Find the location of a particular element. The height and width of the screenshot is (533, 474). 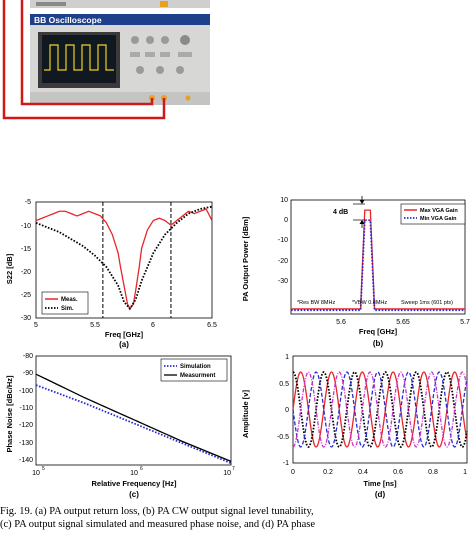

chart-c-plot is located at coordinates (133, 410).